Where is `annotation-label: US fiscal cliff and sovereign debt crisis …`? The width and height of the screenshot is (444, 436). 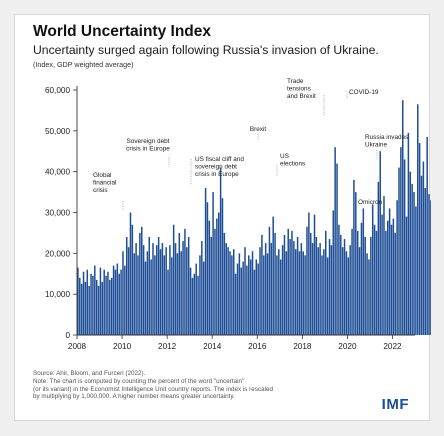
annotation-label: US fiscal cliff and sovereign debt crisis … is located at coordinates (219, 167).